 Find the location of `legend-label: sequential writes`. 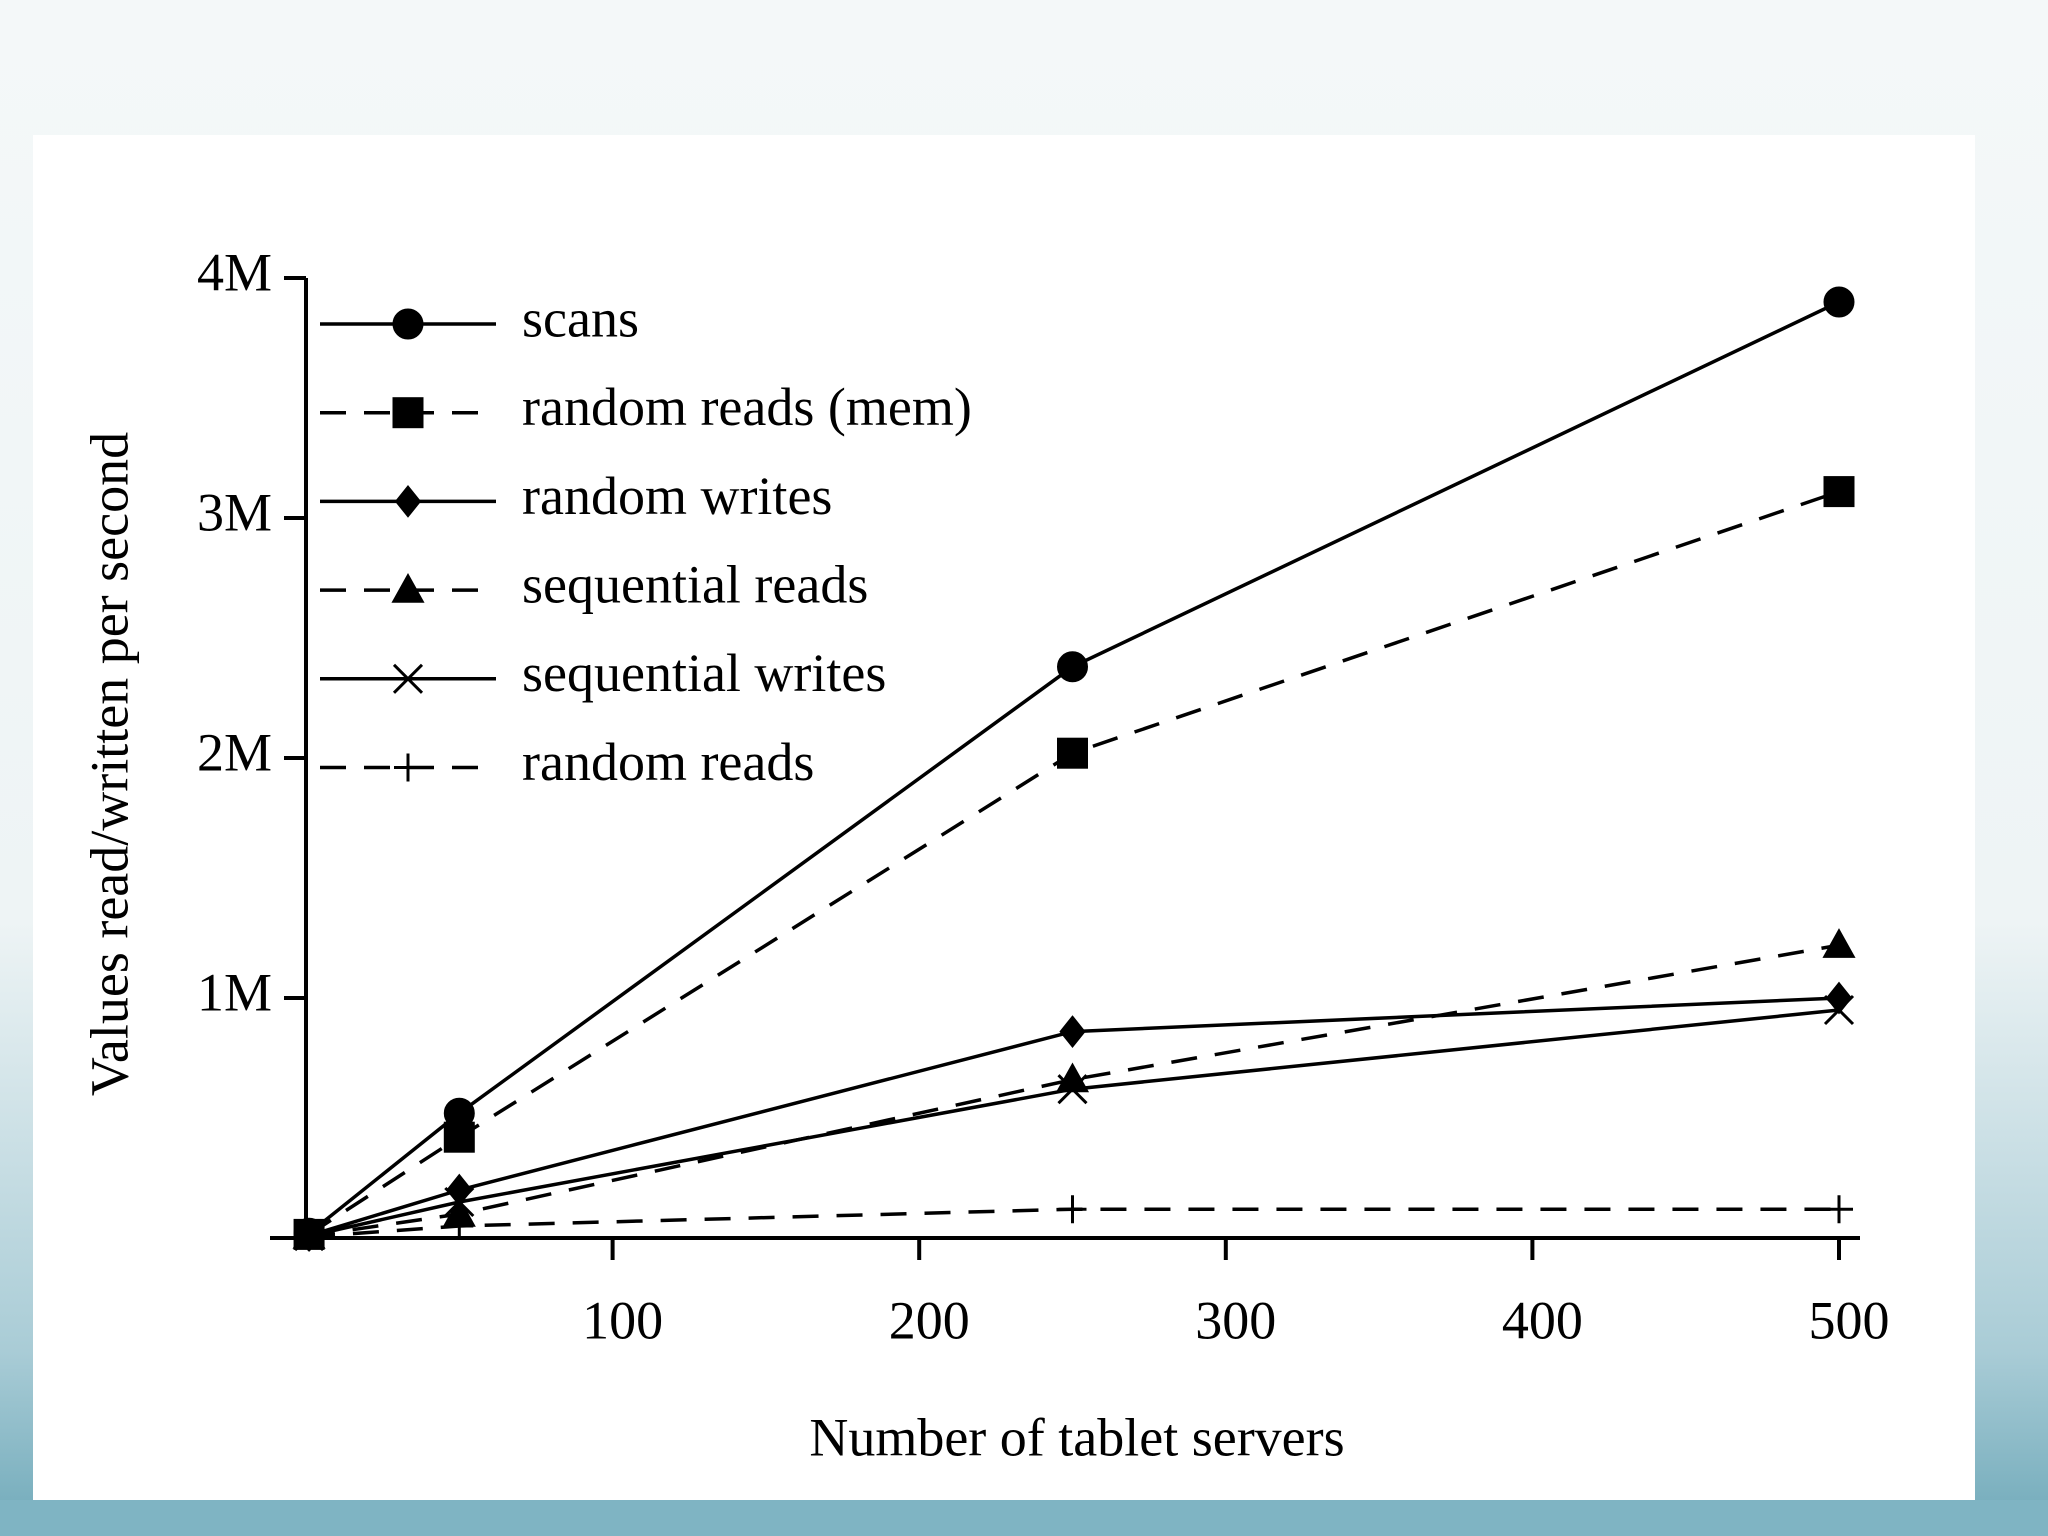

legend-label: sequential writes is located at coordinates (704, 673).